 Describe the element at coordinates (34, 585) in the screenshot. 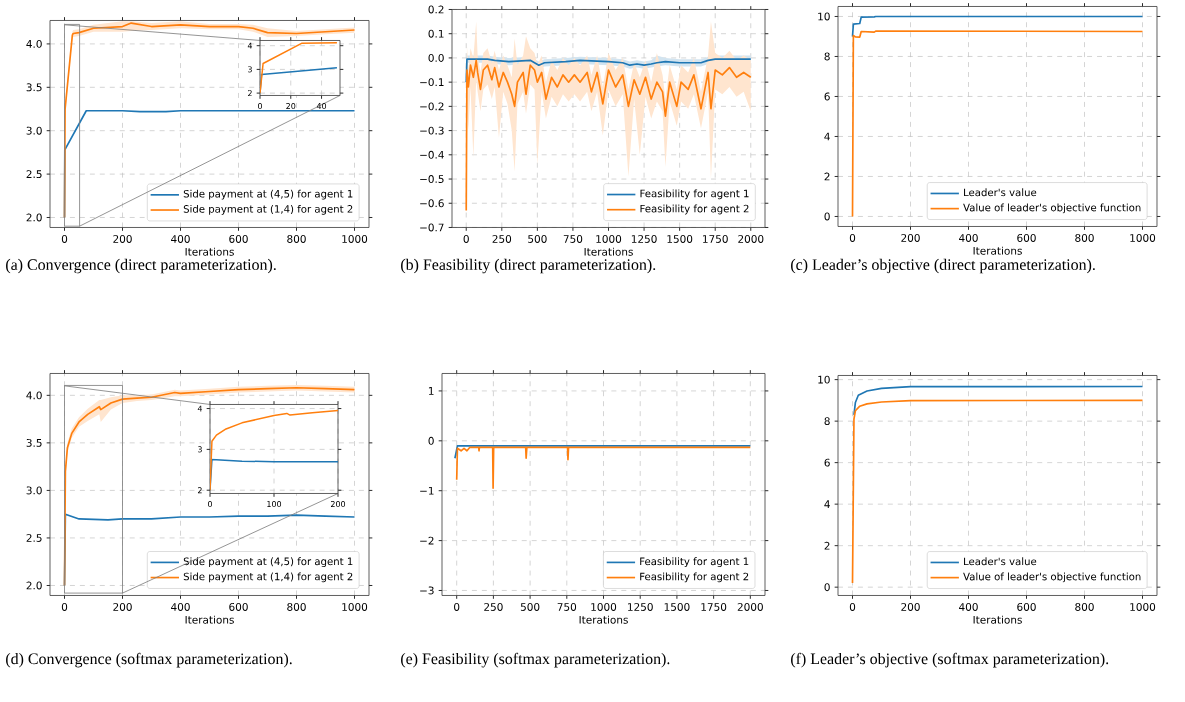

I see `y-tick-label: 2.0` at that location.